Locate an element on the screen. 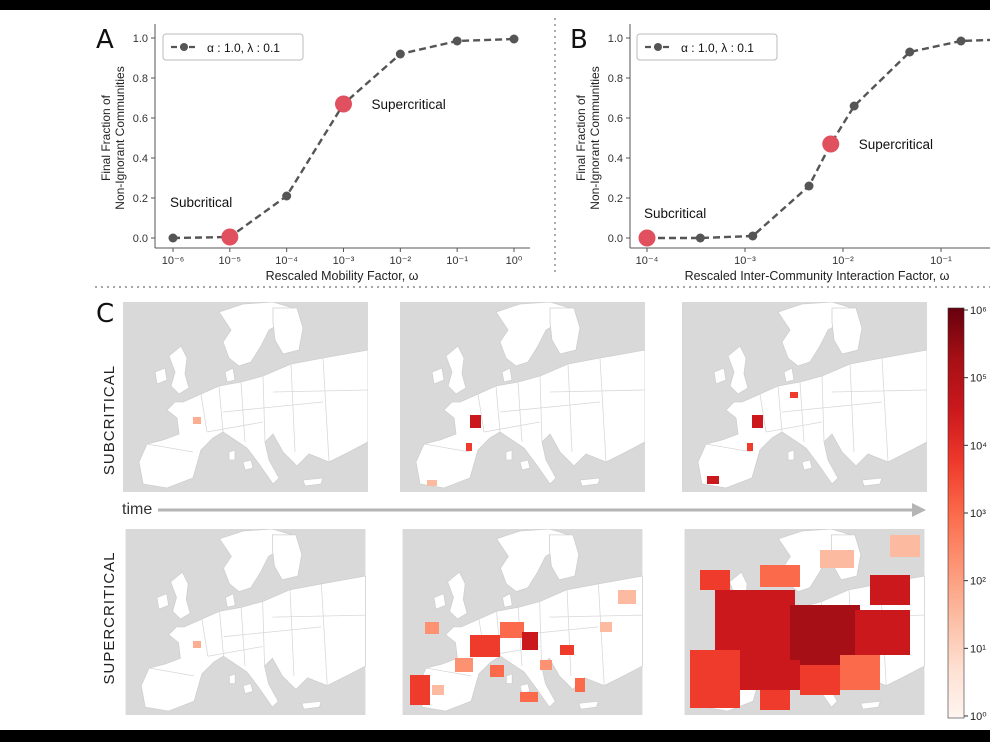  panel-c-letter: C is located at coordinates (105, 314).